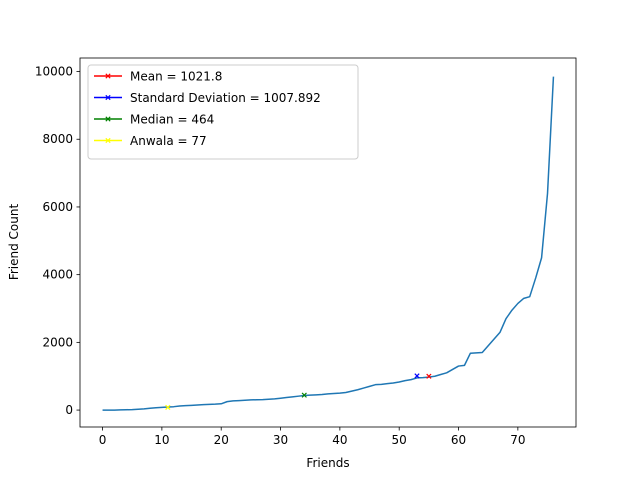 The height and width of the screenshot is (480, 640). I want to click on y-tick-label-4000: 4000, so click(57, 275).